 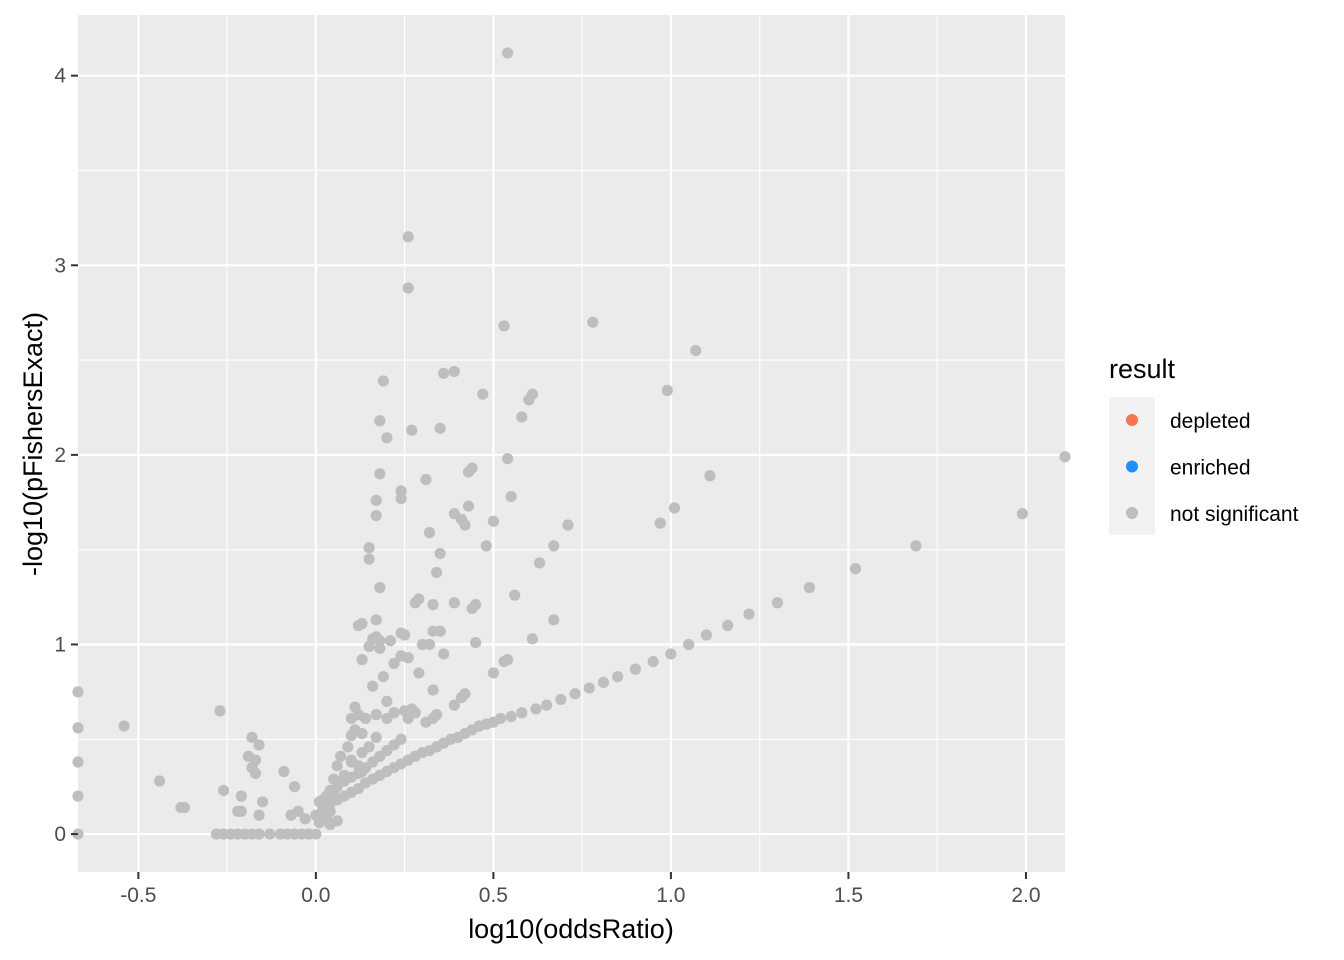 What do you see at coordinates (60, 455) in the screenshot?
I see `y-tick-label: 2` at bounding box center [60, 455].